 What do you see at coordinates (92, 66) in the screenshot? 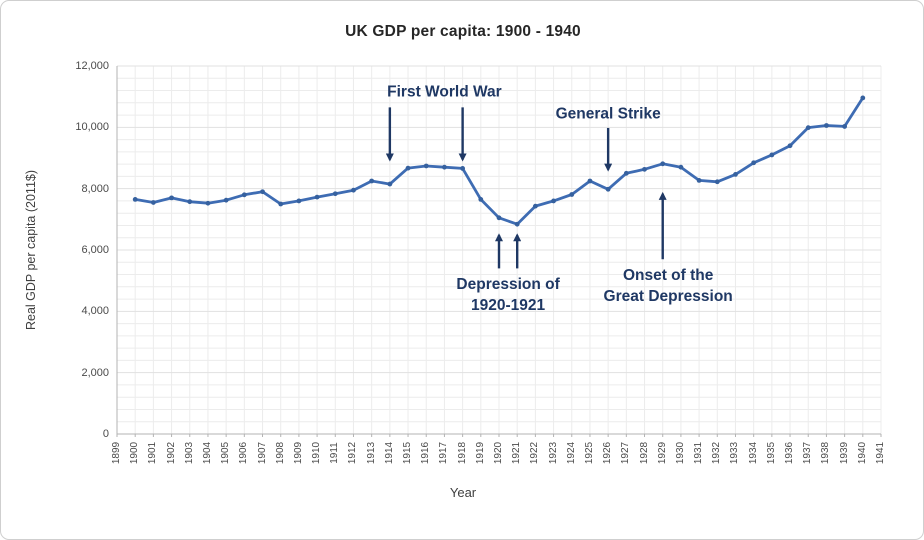
I see `y-tick-label: 12,000` at bounding box center [92, 66].